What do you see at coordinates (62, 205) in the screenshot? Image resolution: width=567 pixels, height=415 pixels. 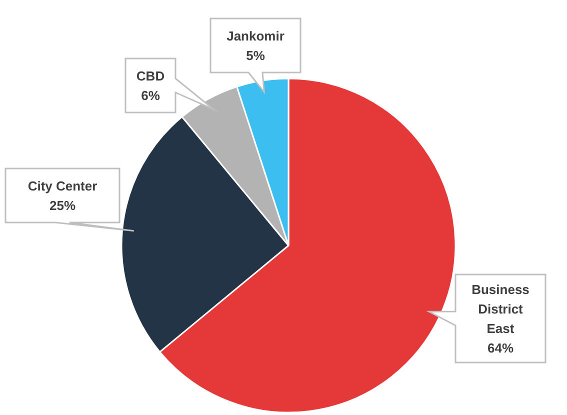 I see `data-label: 25%` at bounding box center [62, 205].